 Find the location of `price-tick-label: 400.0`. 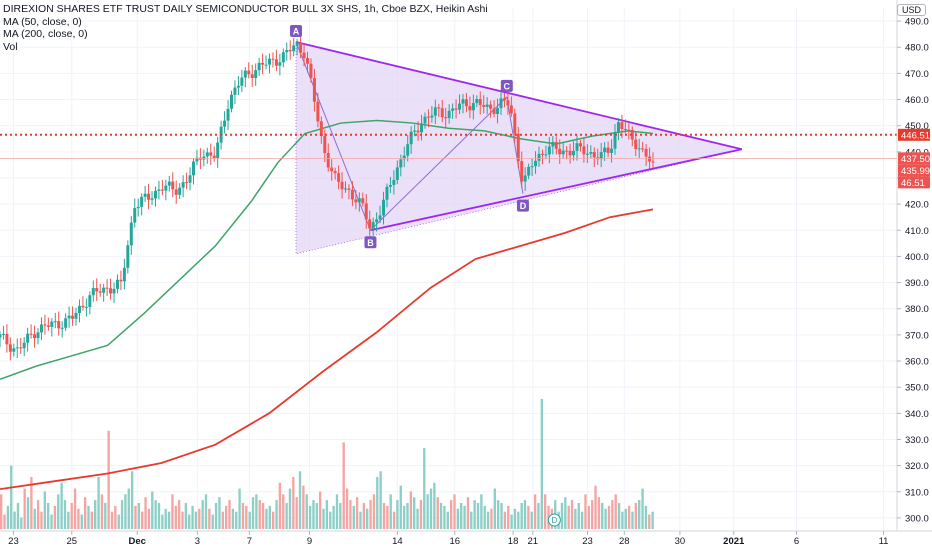

price-tick-label: 400.0 is located at coordinates (917, 257).